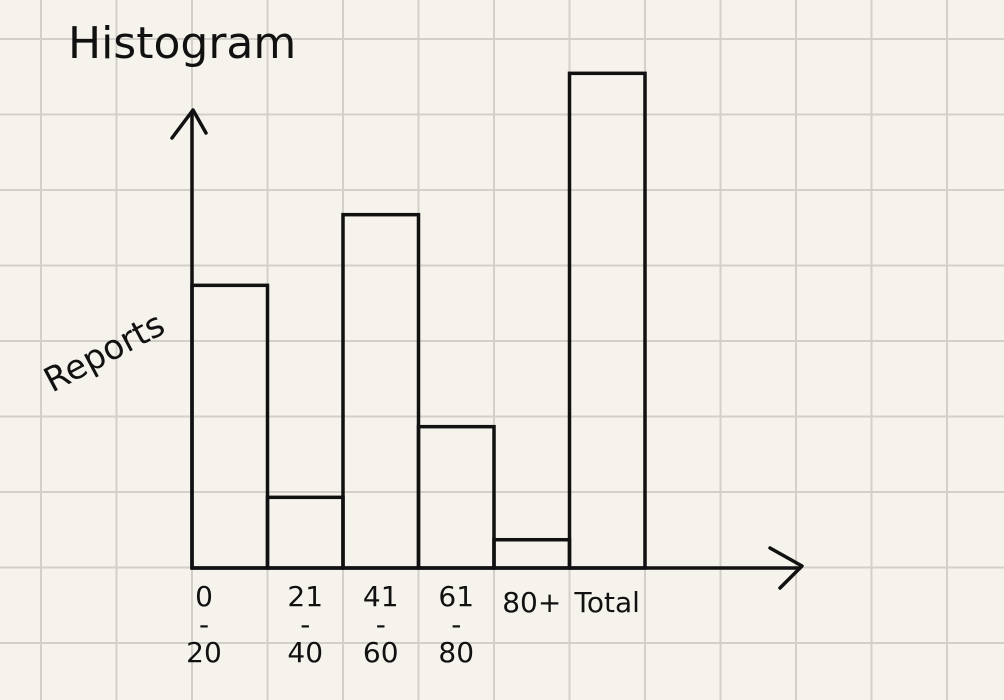 The width and height of the screenshot is (1004, 700). I want to click on x-tick-label-3-part-1: 41, so click(381, 596).